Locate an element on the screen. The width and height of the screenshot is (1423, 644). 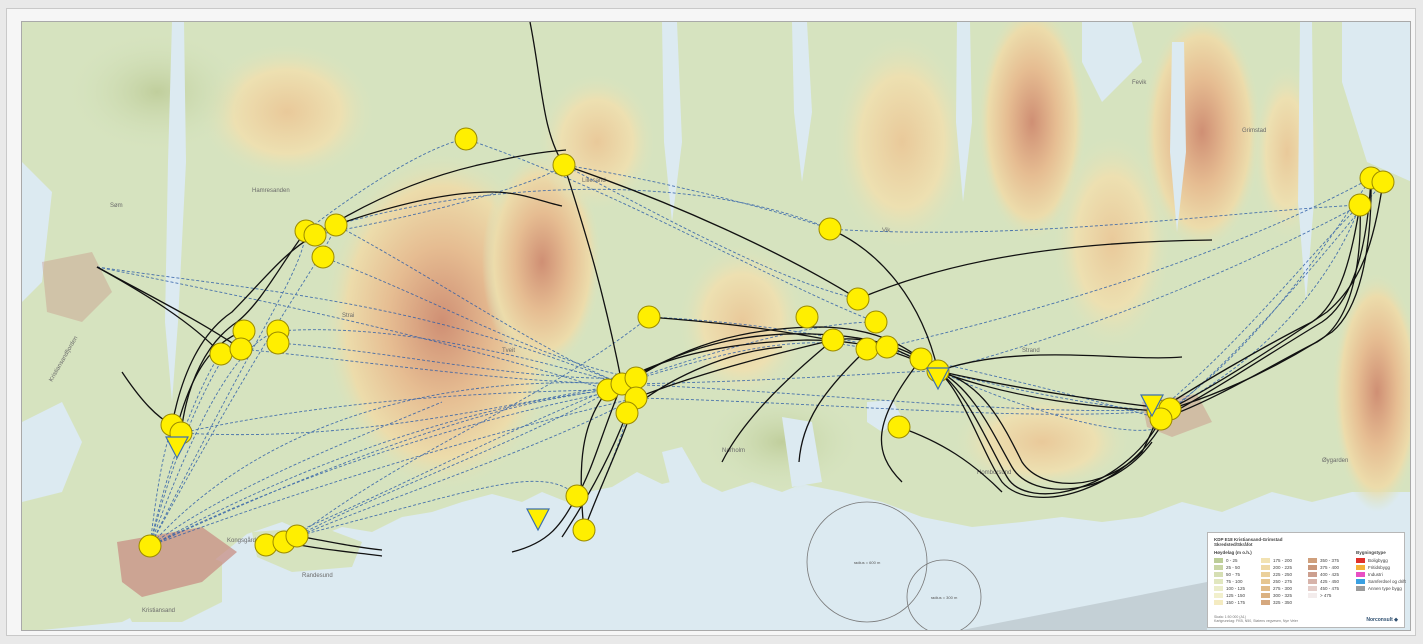
circle-label: radius = 300 m is located at coordinates (944, 597).